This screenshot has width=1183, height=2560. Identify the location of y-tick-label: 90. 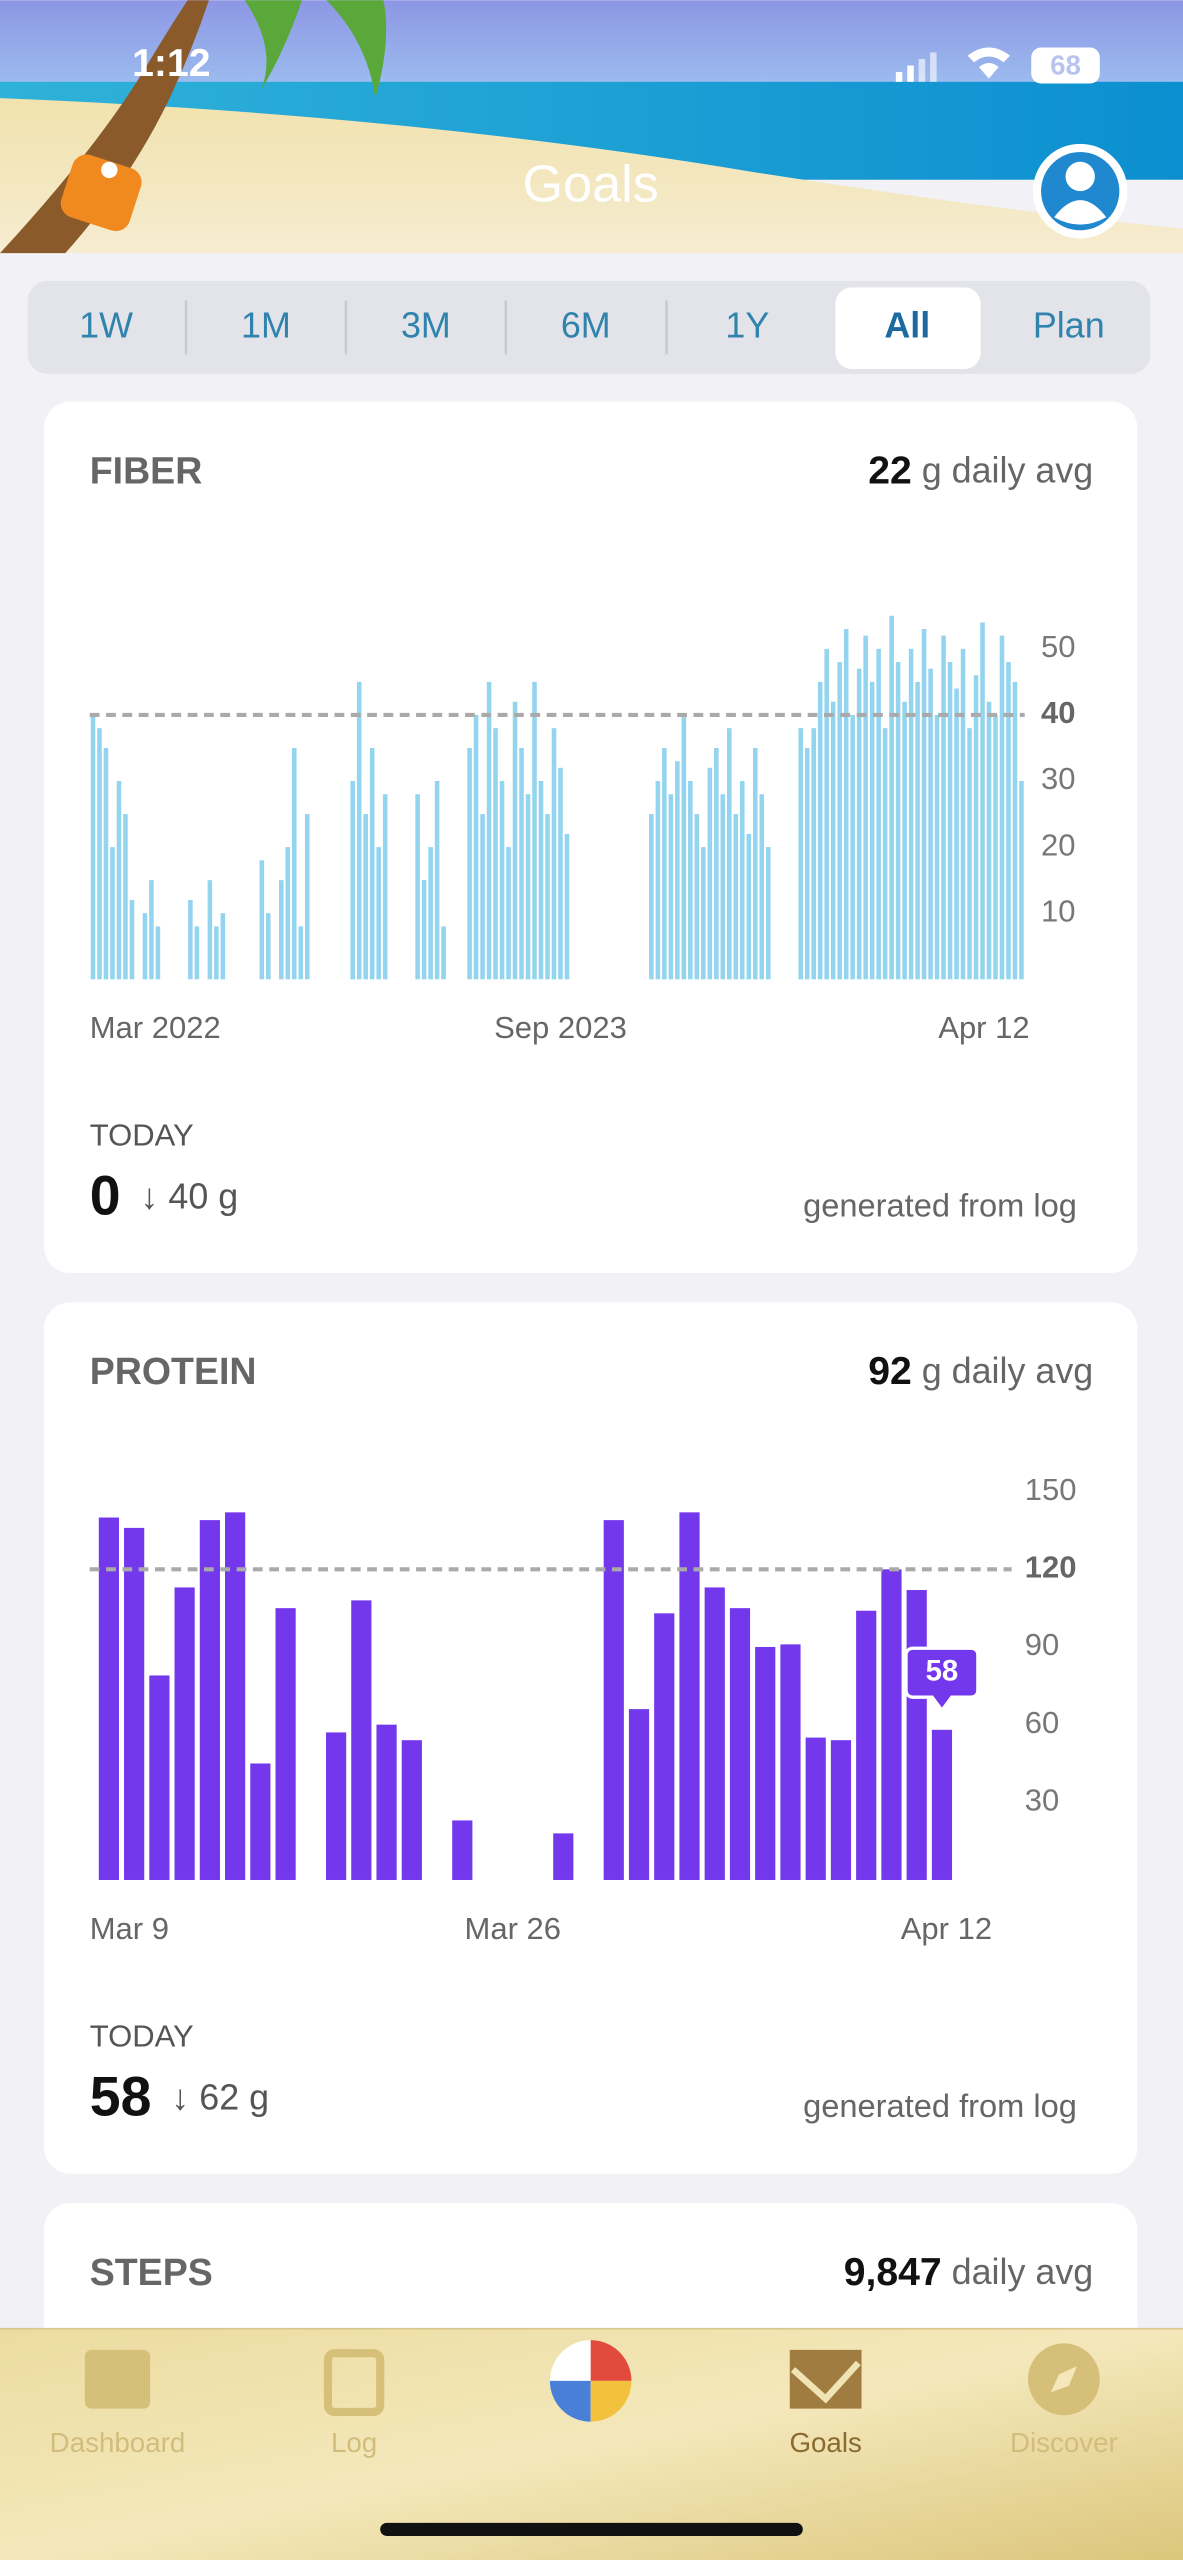
(1042, 1644).